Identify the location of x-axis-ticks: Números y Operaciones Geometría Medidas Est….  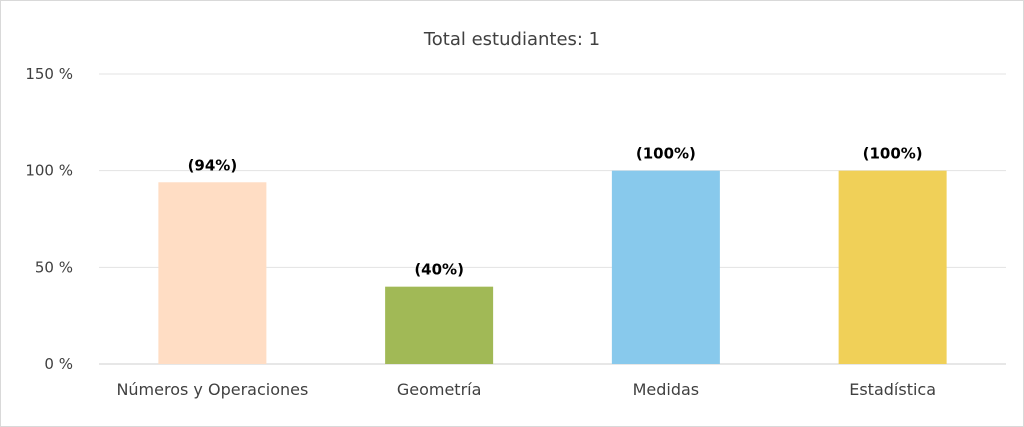
(526, 389).